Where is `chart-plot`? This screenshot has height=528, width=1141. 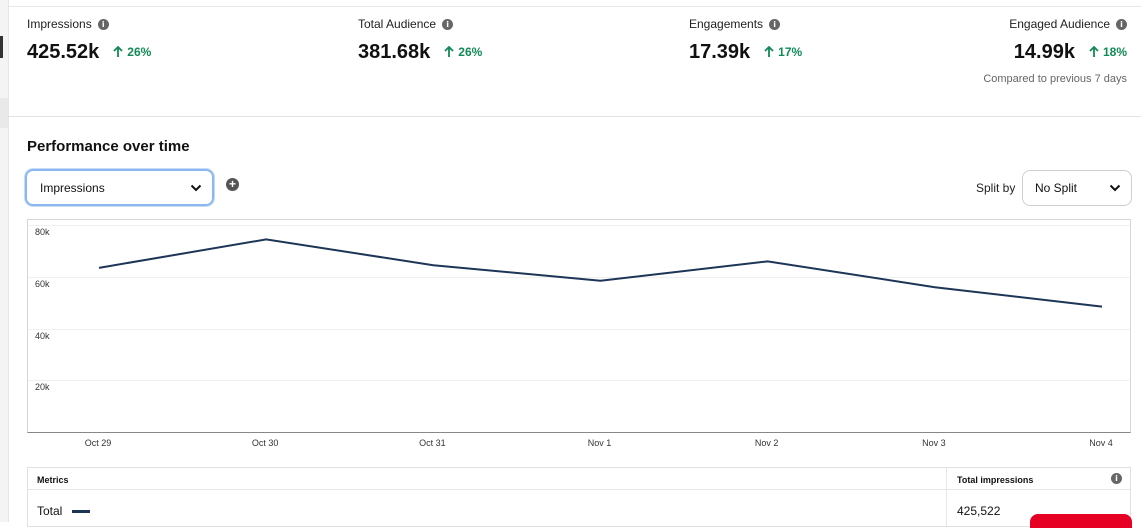
chart-plot is located at coordinates (600, 273).